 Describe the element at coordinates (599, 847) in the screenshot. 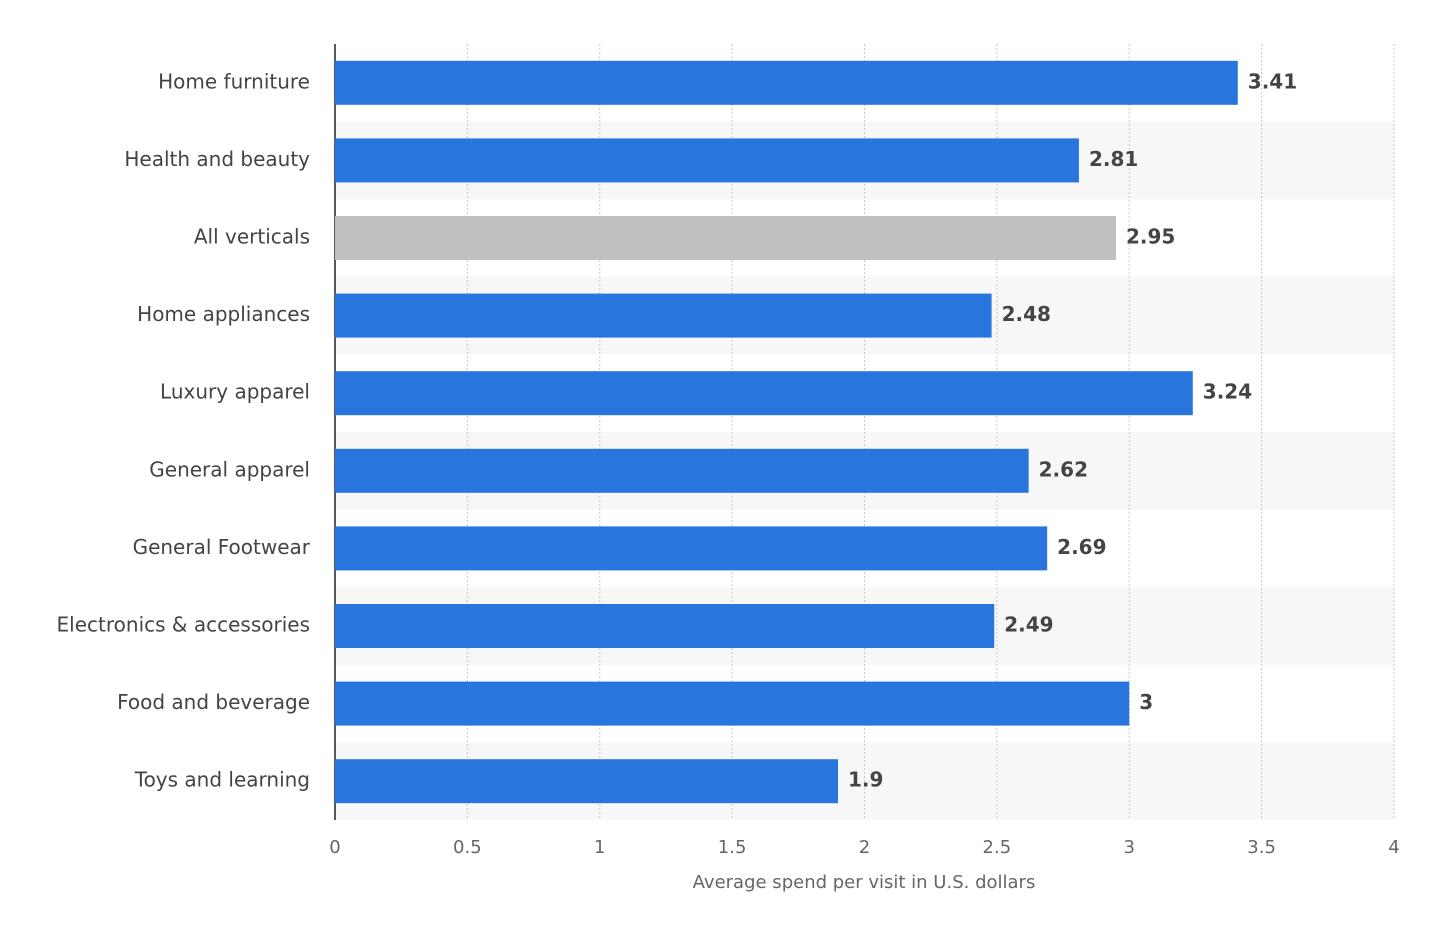

I see `x-tick-label: 1` at that location.